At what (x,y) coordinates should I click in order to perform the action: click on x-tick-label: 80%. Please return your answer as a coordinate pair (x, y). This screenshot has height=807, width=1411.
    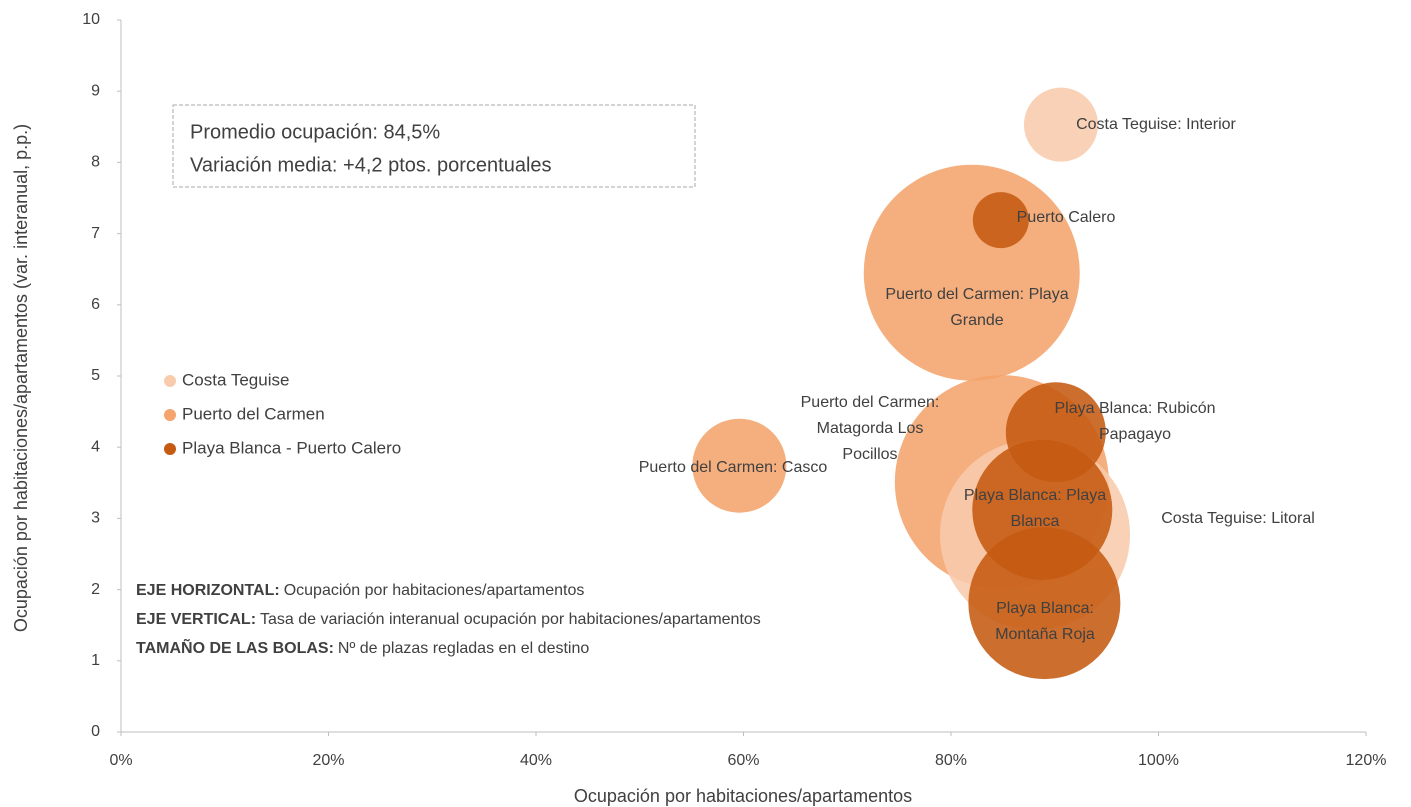
    Looking at the image, I should click on (951, 760).